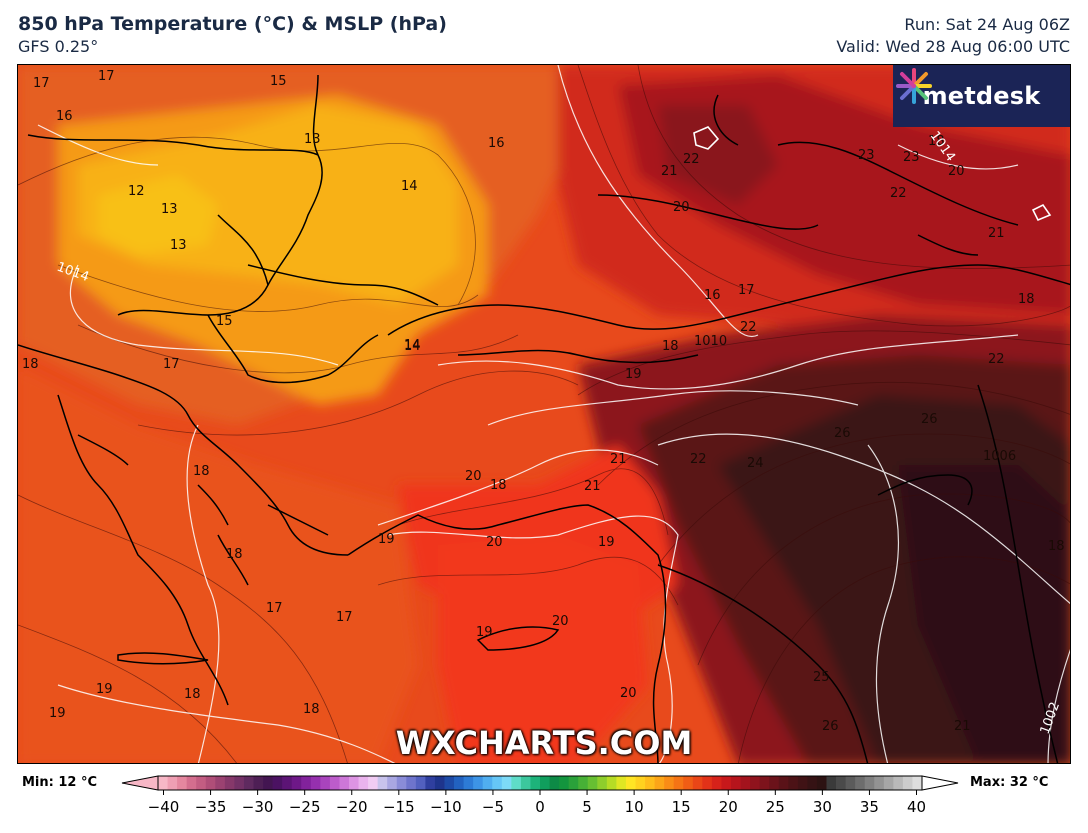 Image resolution: width=1088 pixels, height=833 pixels. What do you see at coordinates (775, 807) in the screenshot?
I see `colorbar-tick-label: 25` at bounding box center [775, 807].